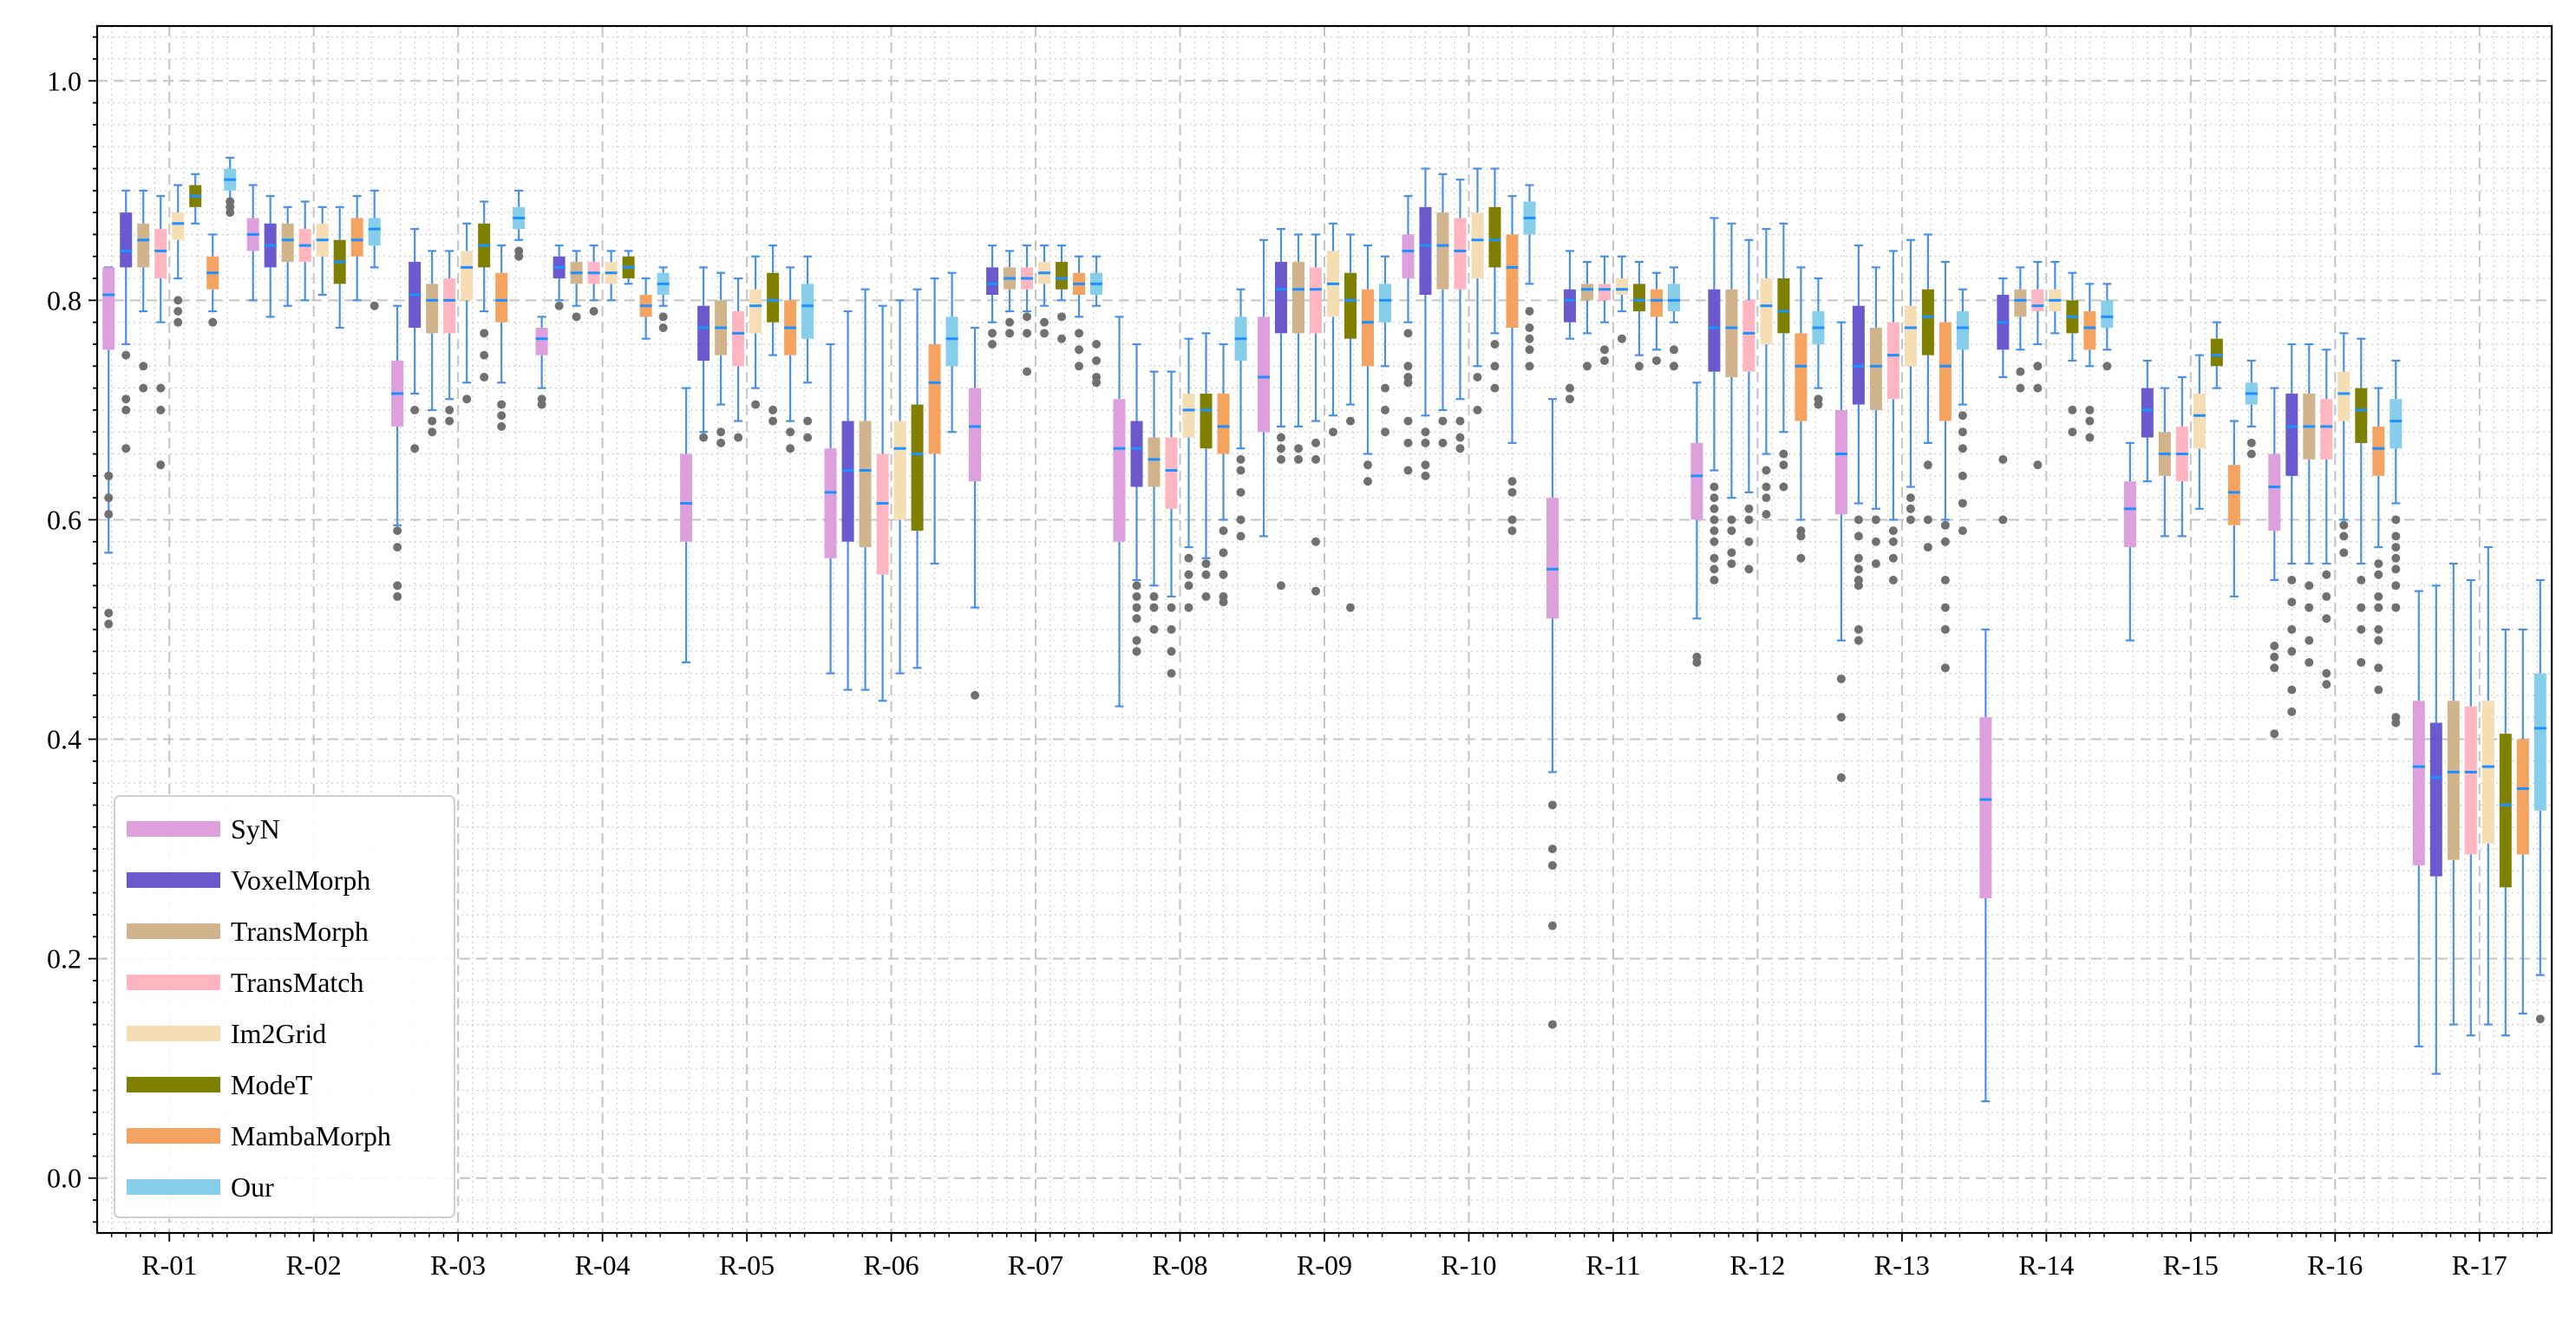 This screenshot has width=2576, height=1324. What do you see at coordinates (300, 880) in the screenshot?
I see `legend-label: VoxelMorph` at bounding box center [300, 880].